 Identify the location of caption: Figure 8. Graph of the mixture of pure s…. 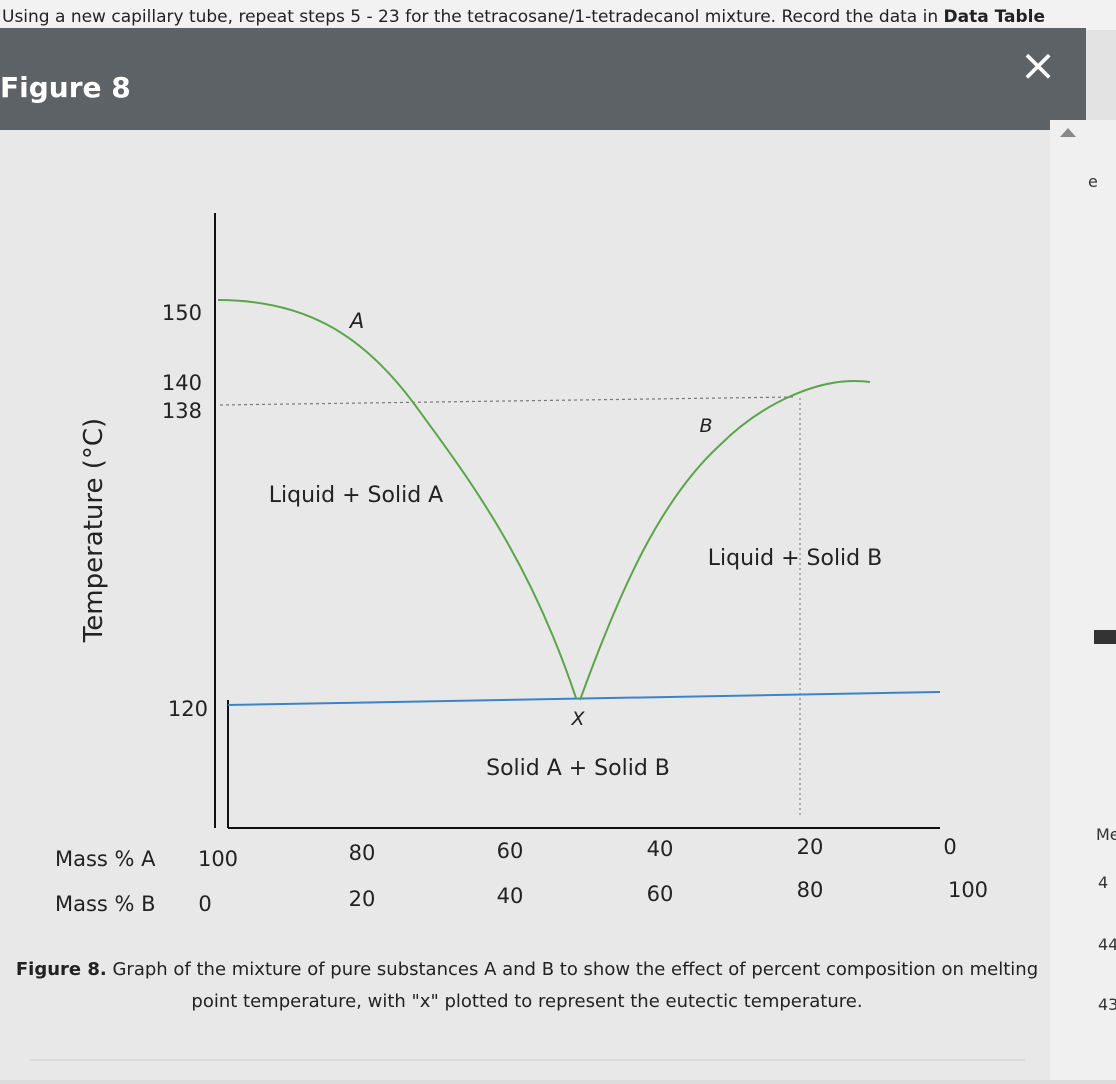
(527, 969).